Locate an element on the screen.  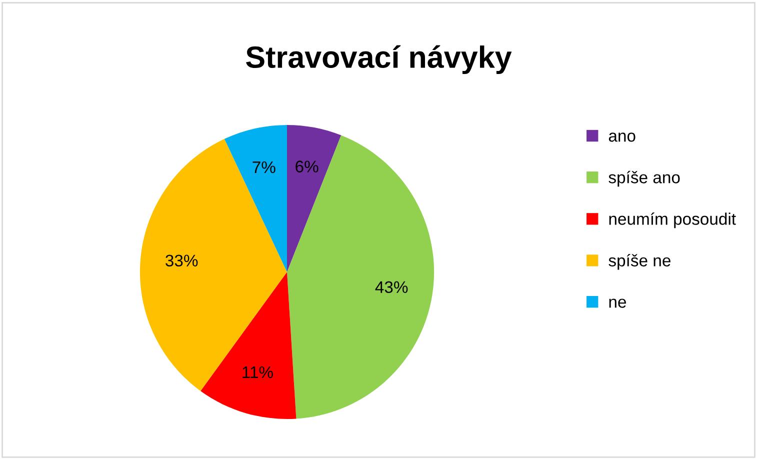
legend-label: neumím posoudit is located at coordinates (672, 220).